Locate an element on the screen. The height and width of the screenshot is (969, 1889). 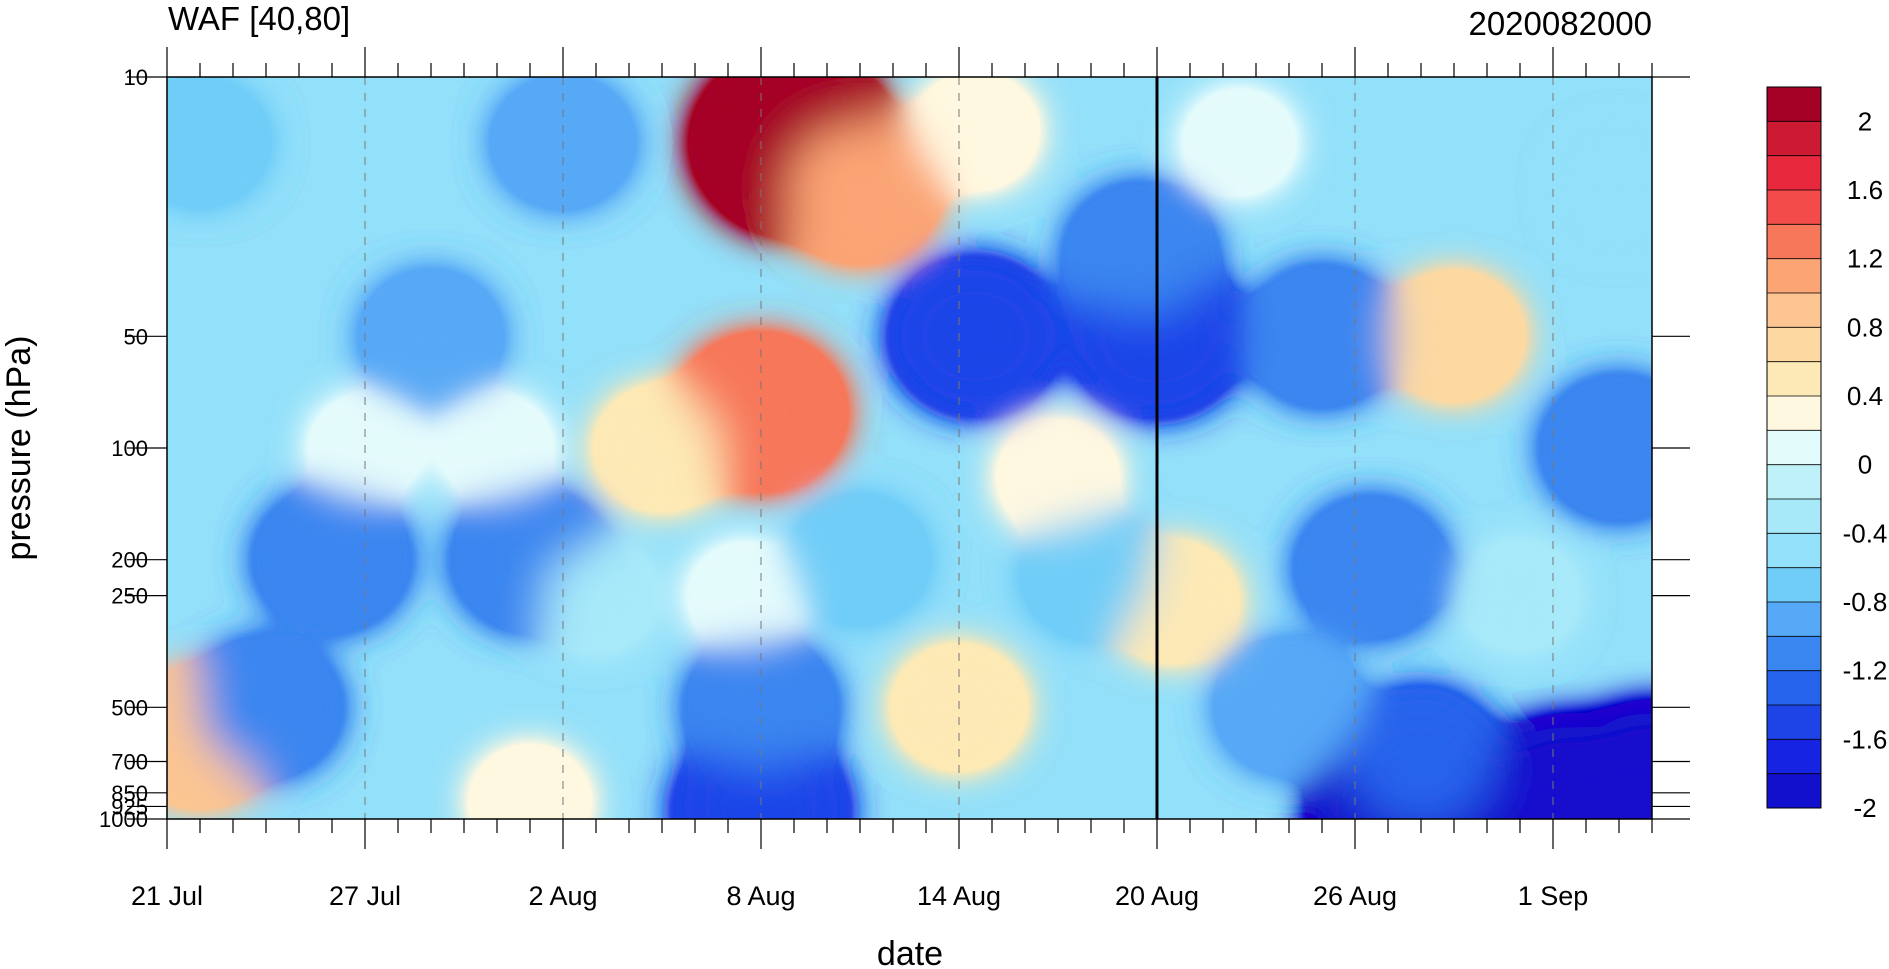
colorbar-label: -0.4 is located at coordinates (1865, 533).